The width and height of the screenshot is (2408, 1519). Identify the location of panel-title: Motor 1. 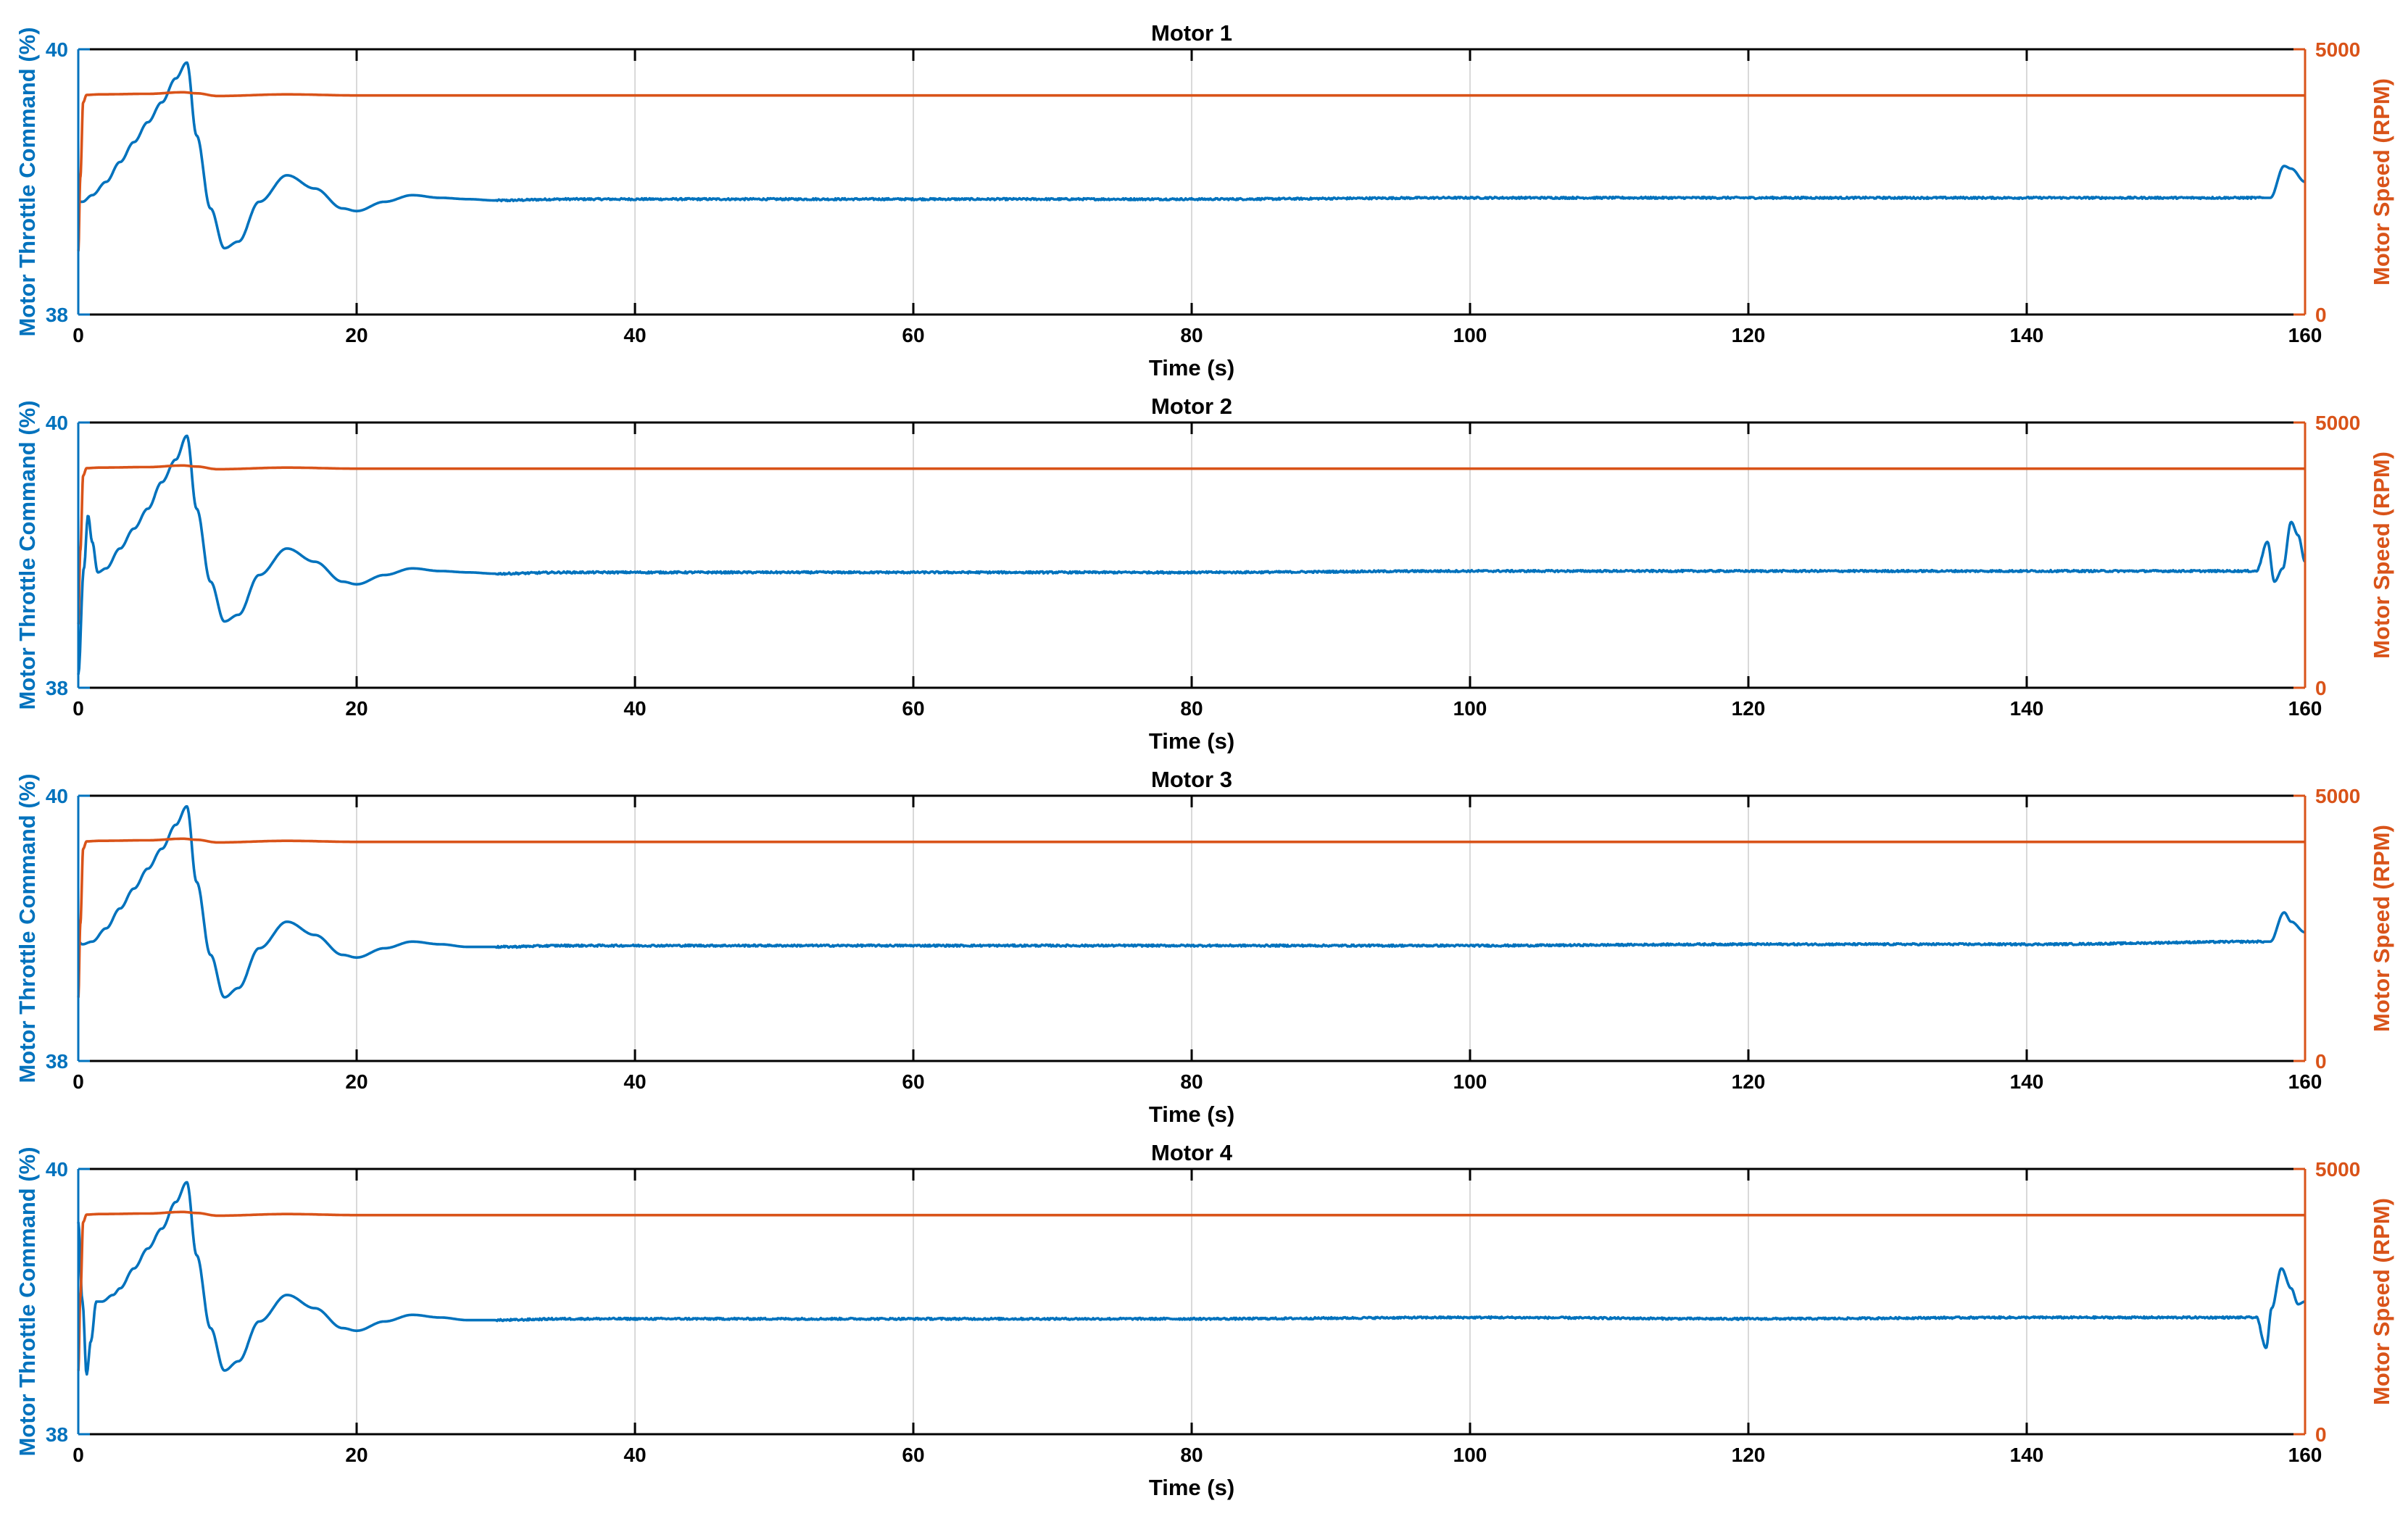
(1191, 33).